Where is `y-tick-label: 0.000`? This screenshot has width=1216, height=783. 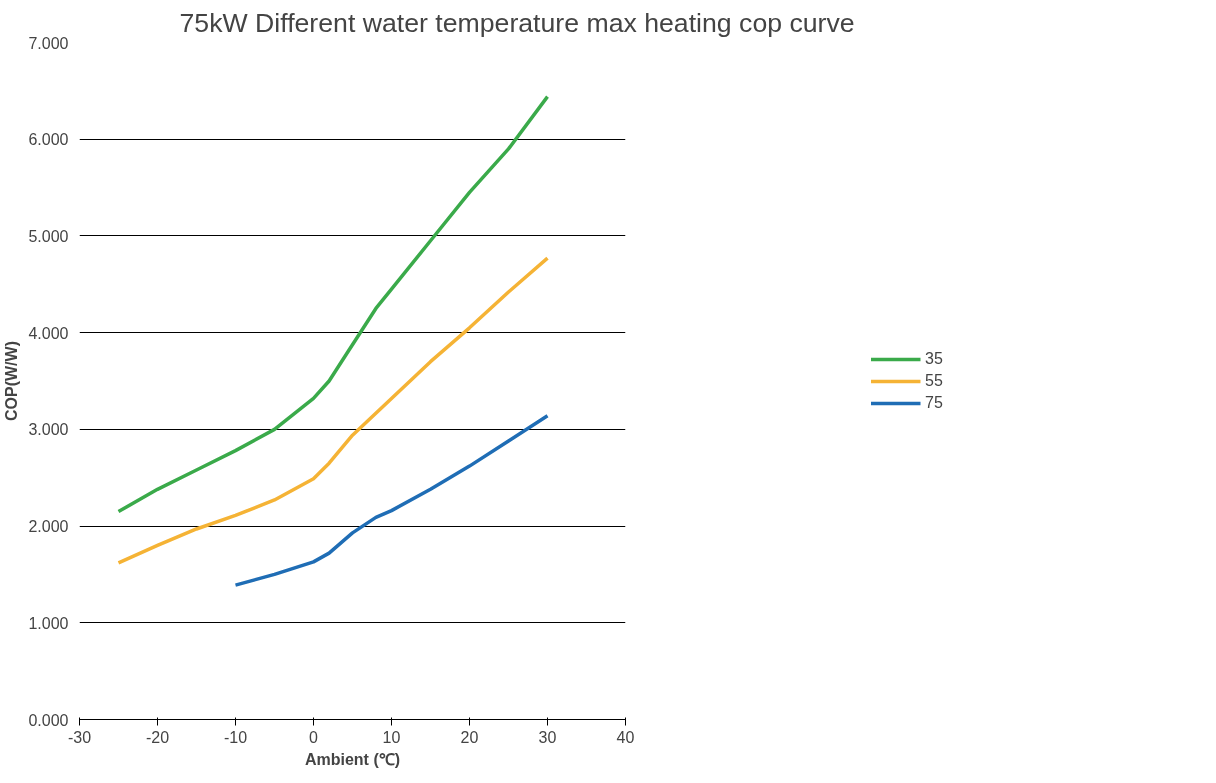
y-tick-label: 0.000 is located at coordinates (48, 720).